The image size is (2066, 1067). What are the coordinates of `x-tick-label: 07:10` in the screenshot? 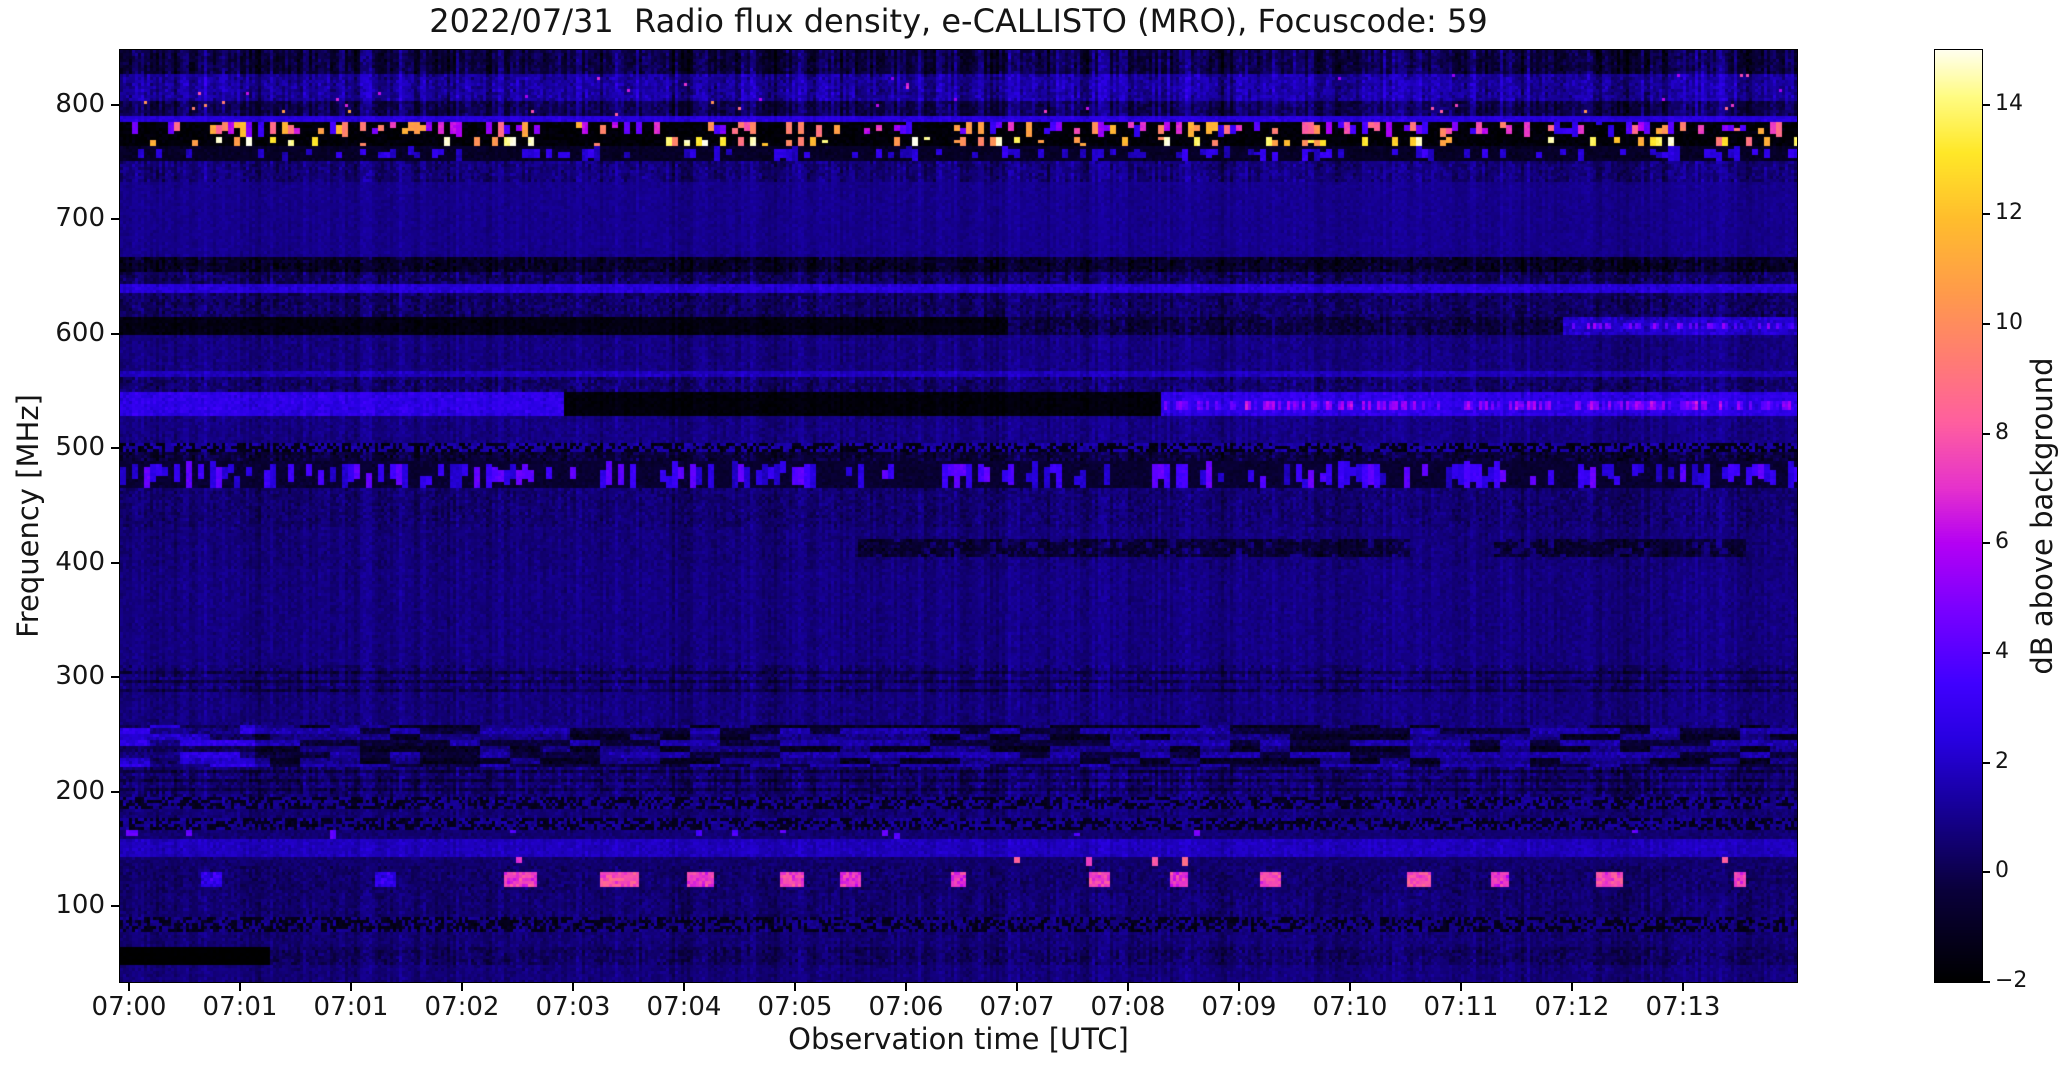 It's located at (1350, 1007).